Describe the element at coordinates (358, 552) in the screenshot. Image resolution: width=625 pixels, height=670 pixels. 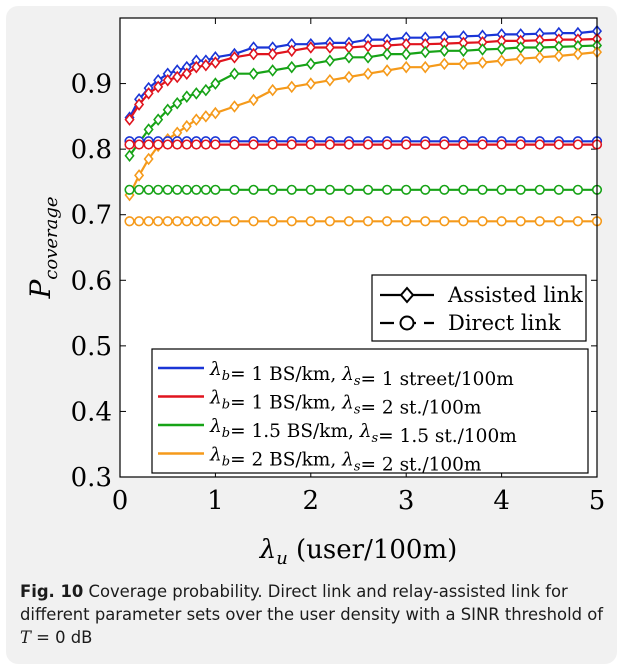
I see `x-axis-label: λu (user/100m)` at that location.